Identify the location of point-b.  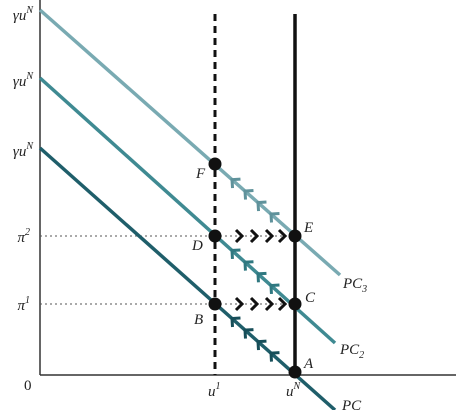
(215, 304).